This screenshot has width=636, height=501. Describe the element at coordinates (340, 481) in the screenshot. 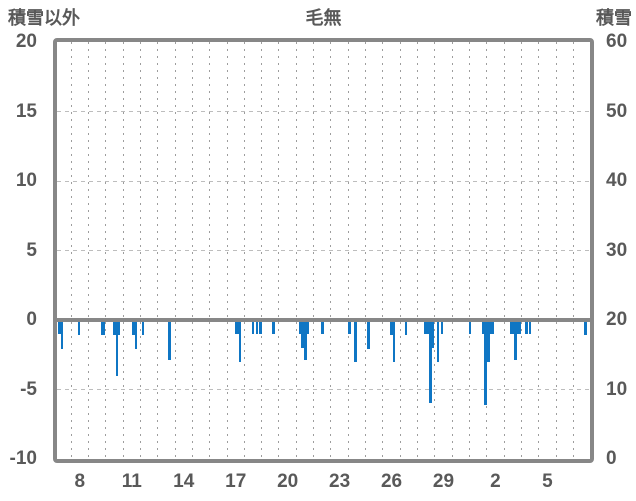

I see `x-axis-tick-label: 23` at that location.